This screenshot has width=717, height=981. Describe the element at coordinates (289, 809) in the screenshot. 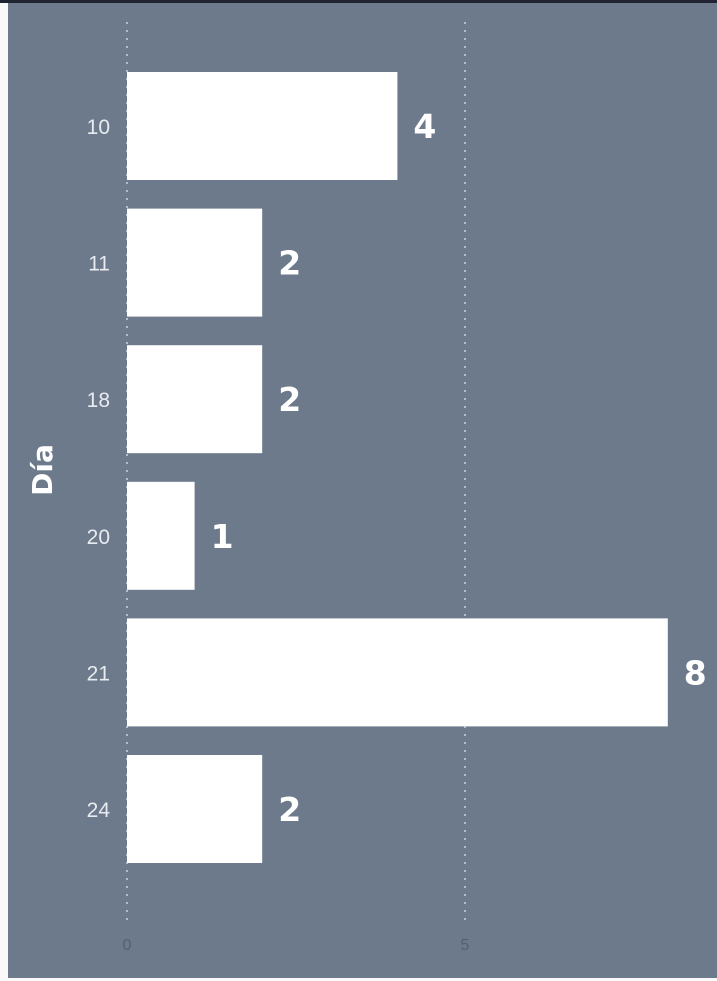

I see `data-label-24: 2` at that location.